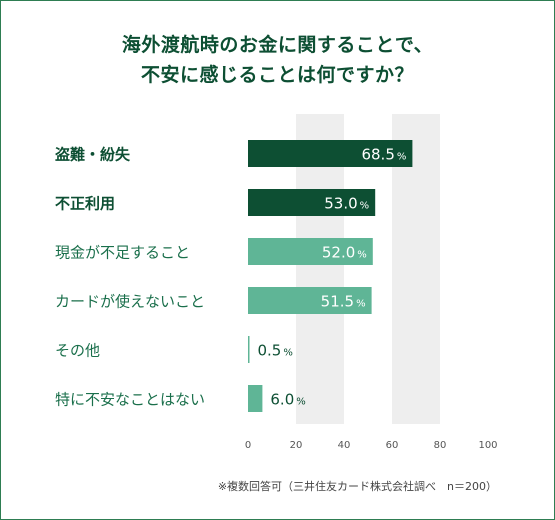 The image size is (555, 520). Describe the element at coordinates (296, 445) in the screenshot. I see `x-tick-label-2: 20` at that location.